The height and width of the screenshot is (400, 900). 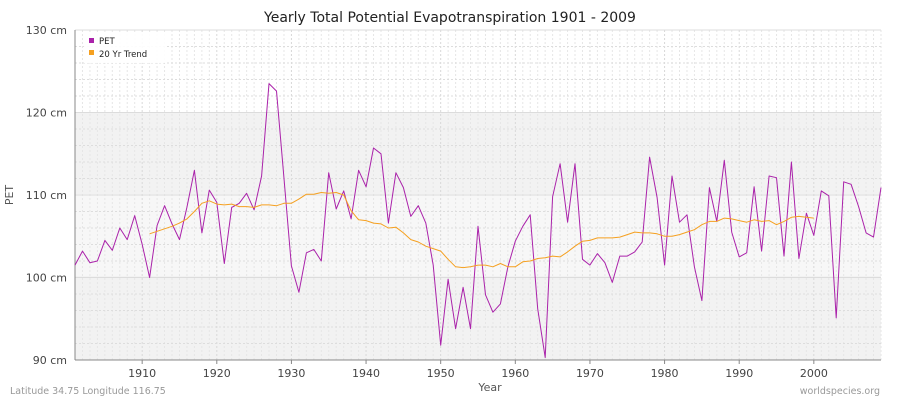 I want to click on x-tick-label: 2000, so click(x=814, y=373).